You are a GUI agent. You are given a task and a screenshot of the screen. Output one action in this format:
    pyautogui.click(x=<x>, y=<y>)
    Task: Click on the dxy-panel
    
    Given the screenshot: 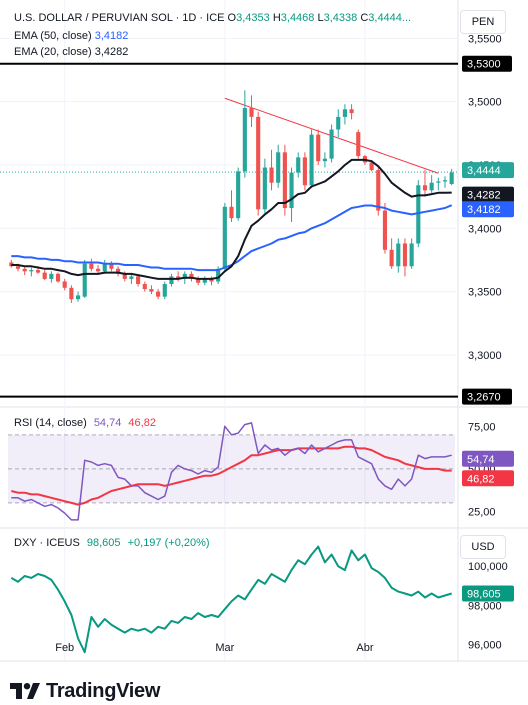 What is the action you would take?
    pyautogui.click(x=231, y=599)
    